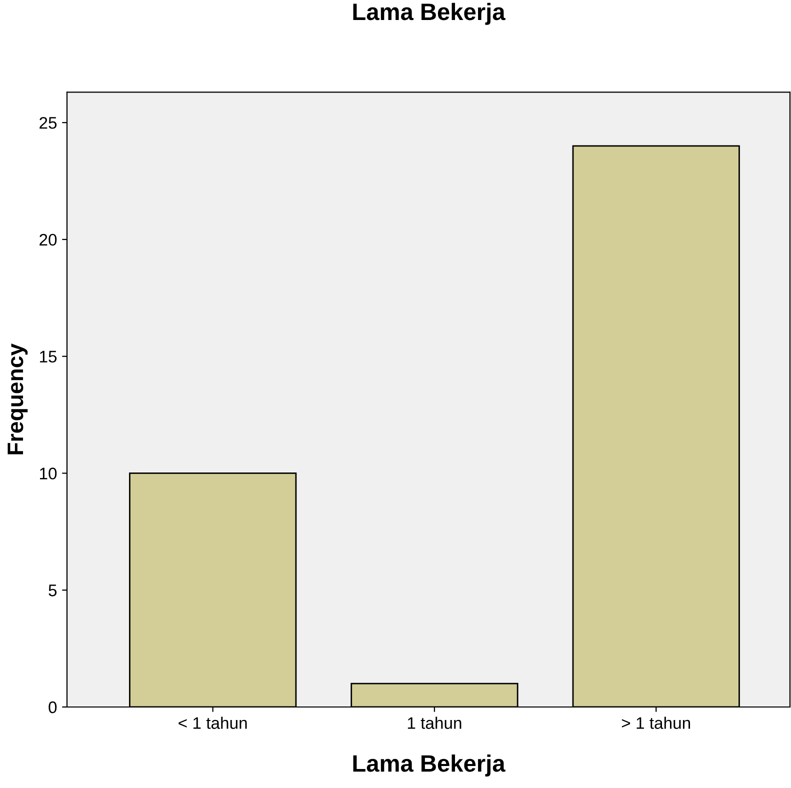 The image size is (791, 788). Describe the element at coordinates (429, 13) in the screenshot. I see `chart-title: Lama Bekerja` at that location.